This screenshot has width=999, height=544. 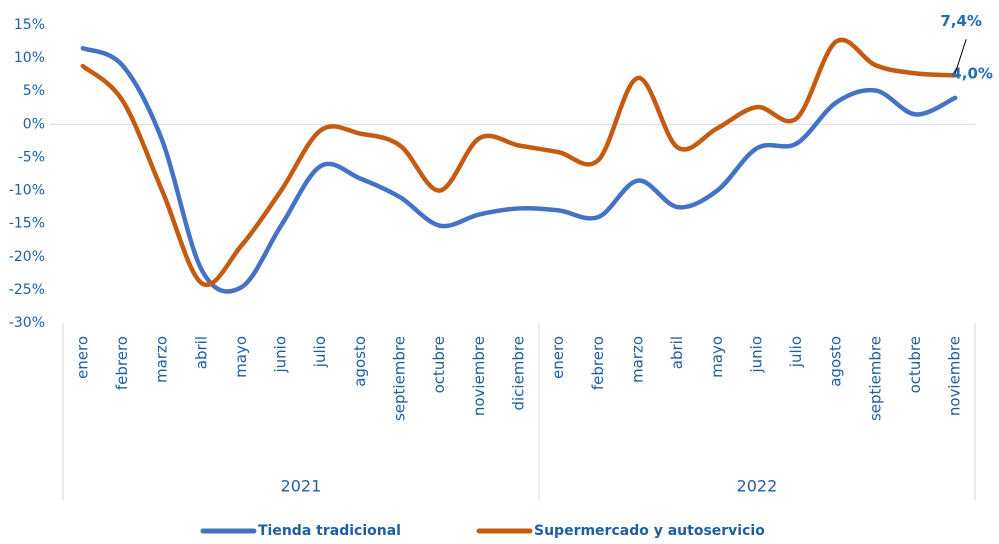 I want to click on legend-label: Tienda tradicional, so click(x=329, y=531).